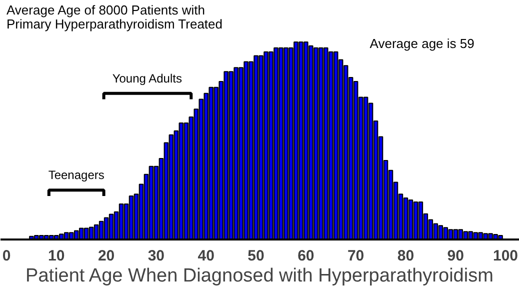 The width and height of the screenshot is (519, 289). I want to click on x-tick-label: 10, so click(56, 256).